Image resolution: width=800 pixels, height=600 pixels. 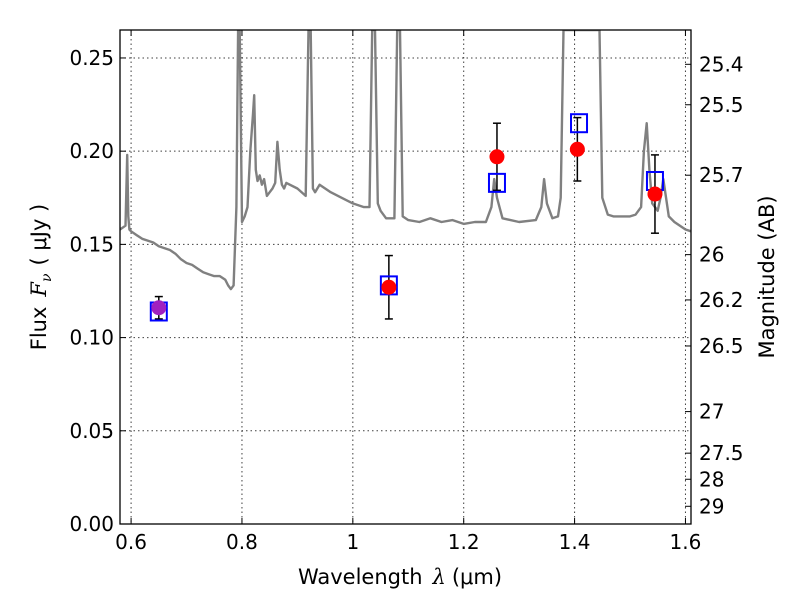 I want to click on y-tick-label: 0.20, so click(x=91, y=151).